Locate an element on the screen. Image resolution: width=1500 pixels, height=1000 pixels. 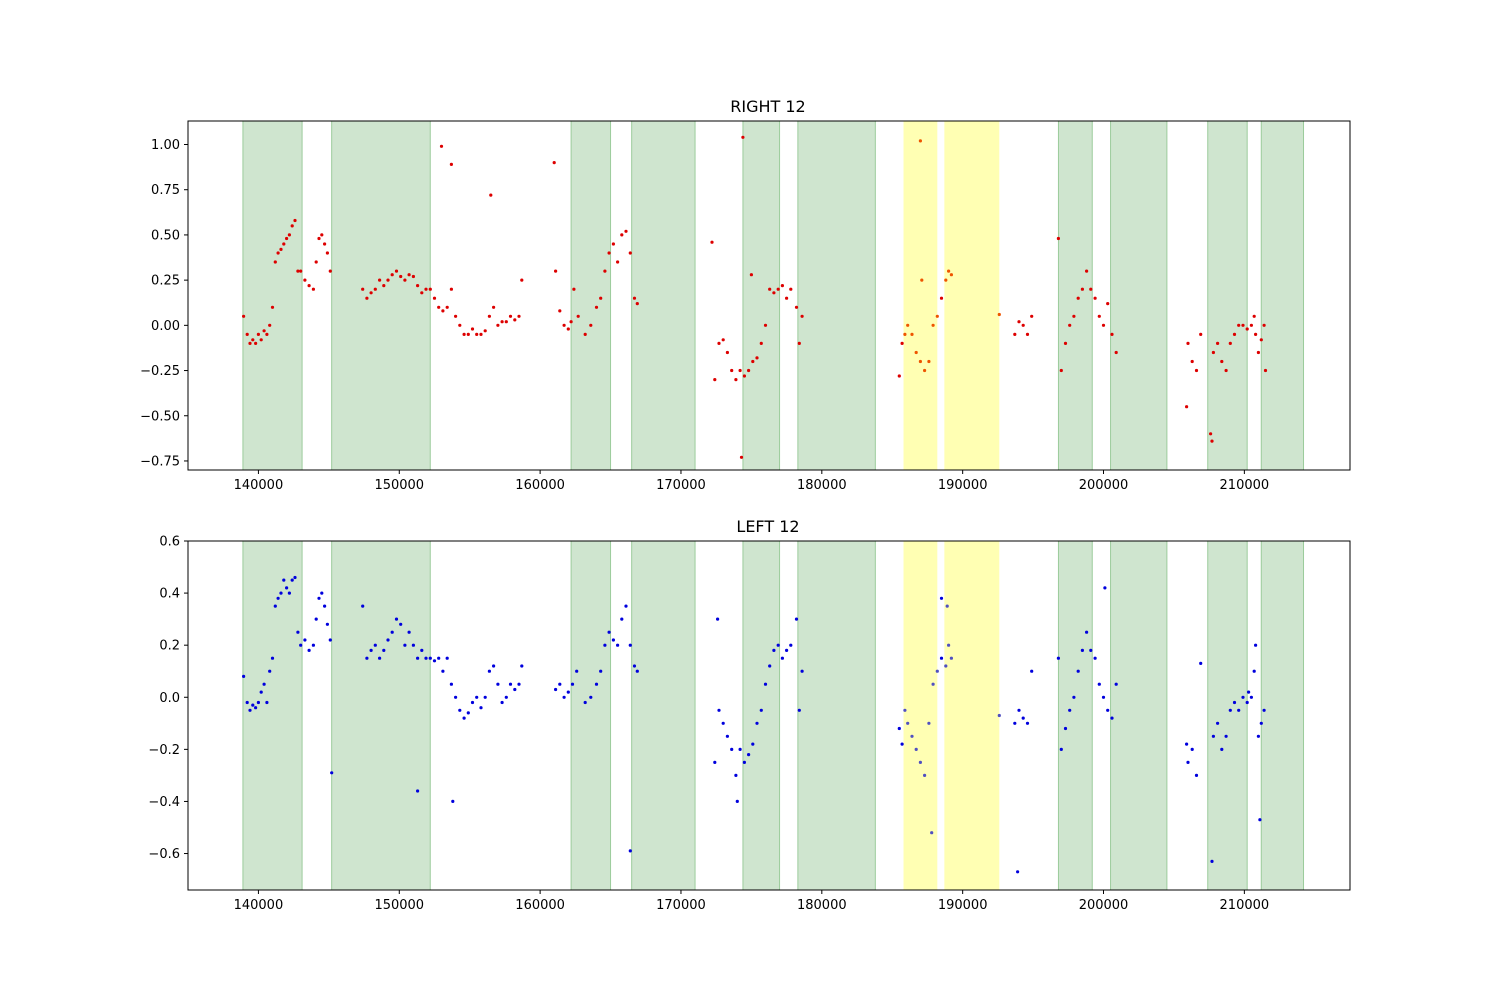
y-axis: −0.6 −0.4 −0.2 0.0 0.2 0.4 0.6 is located at coordinates (168, 698).